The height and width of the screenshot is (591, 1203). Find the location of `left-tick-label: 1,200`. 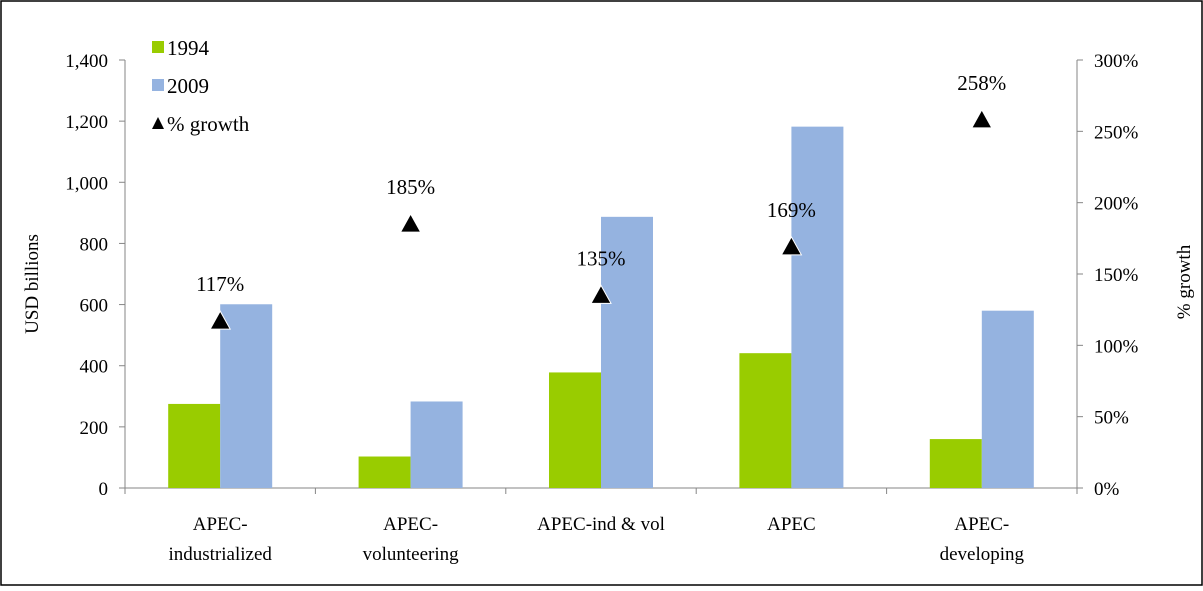

left-tick-label: 1,200 is located at coordinates (86, 122).